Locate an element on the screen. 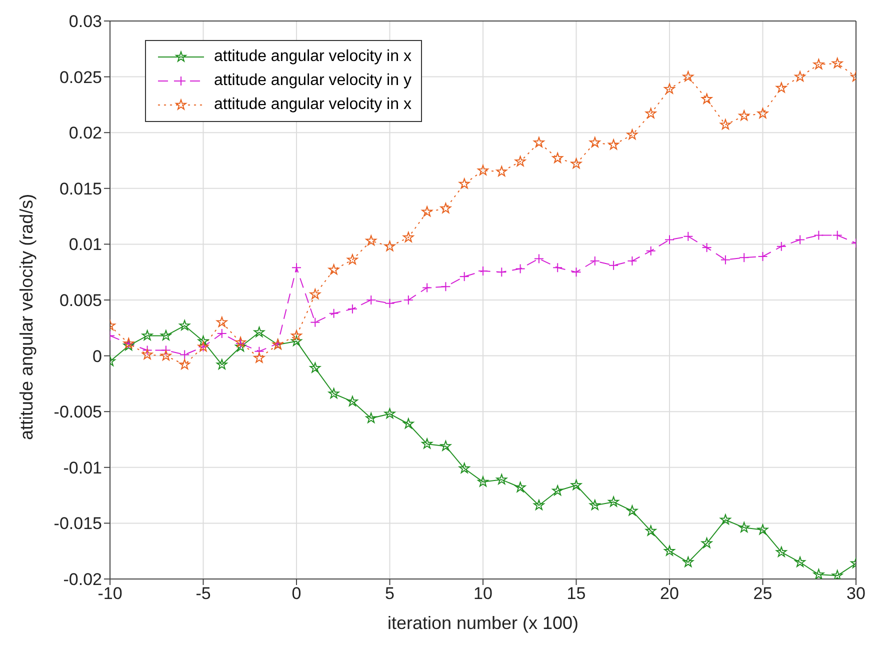  y-tick-label: 0 is located at coordinates (97, 356).